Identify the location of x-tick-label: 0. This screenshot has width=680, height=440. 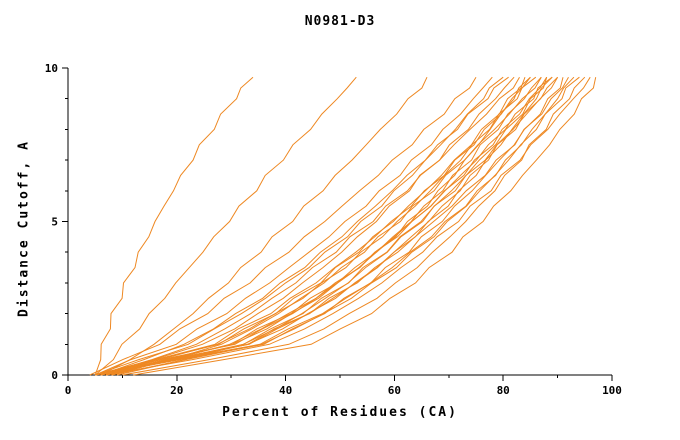
(68, 390).